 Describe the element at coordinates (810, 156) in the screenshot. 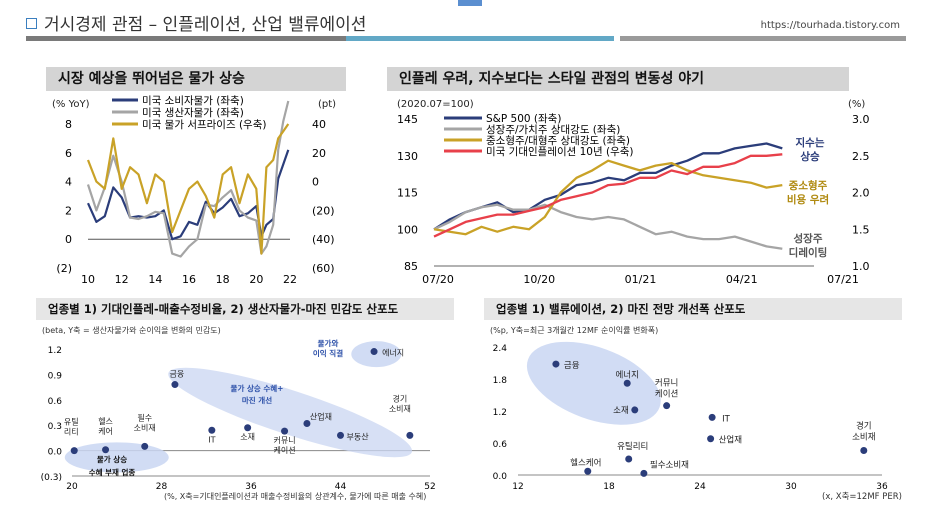

I see `chart2-annotation-index: 상승` at that location.